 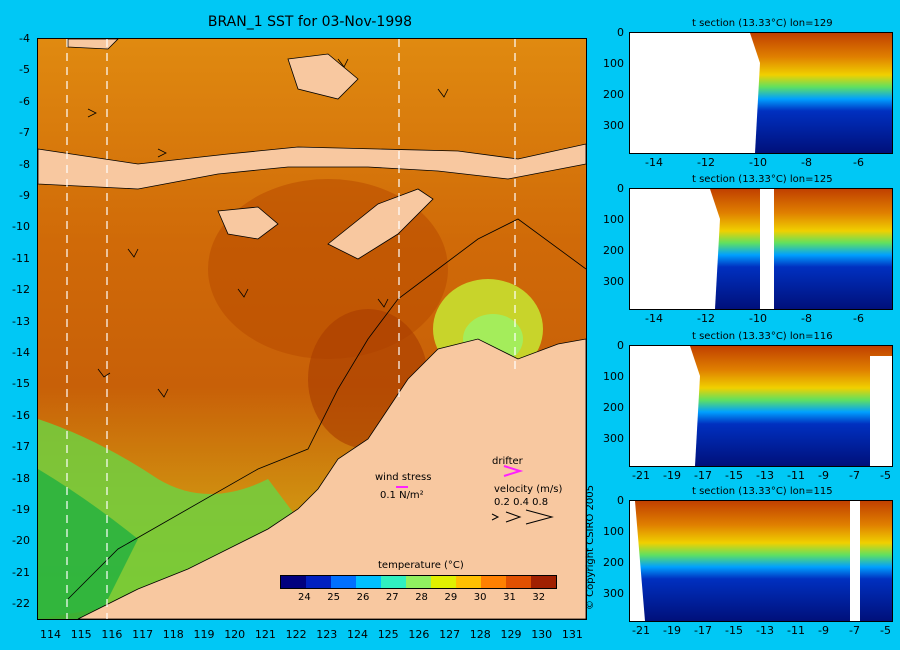 I want to click on colorbar-tick: 32, so click(x=539, y=597).